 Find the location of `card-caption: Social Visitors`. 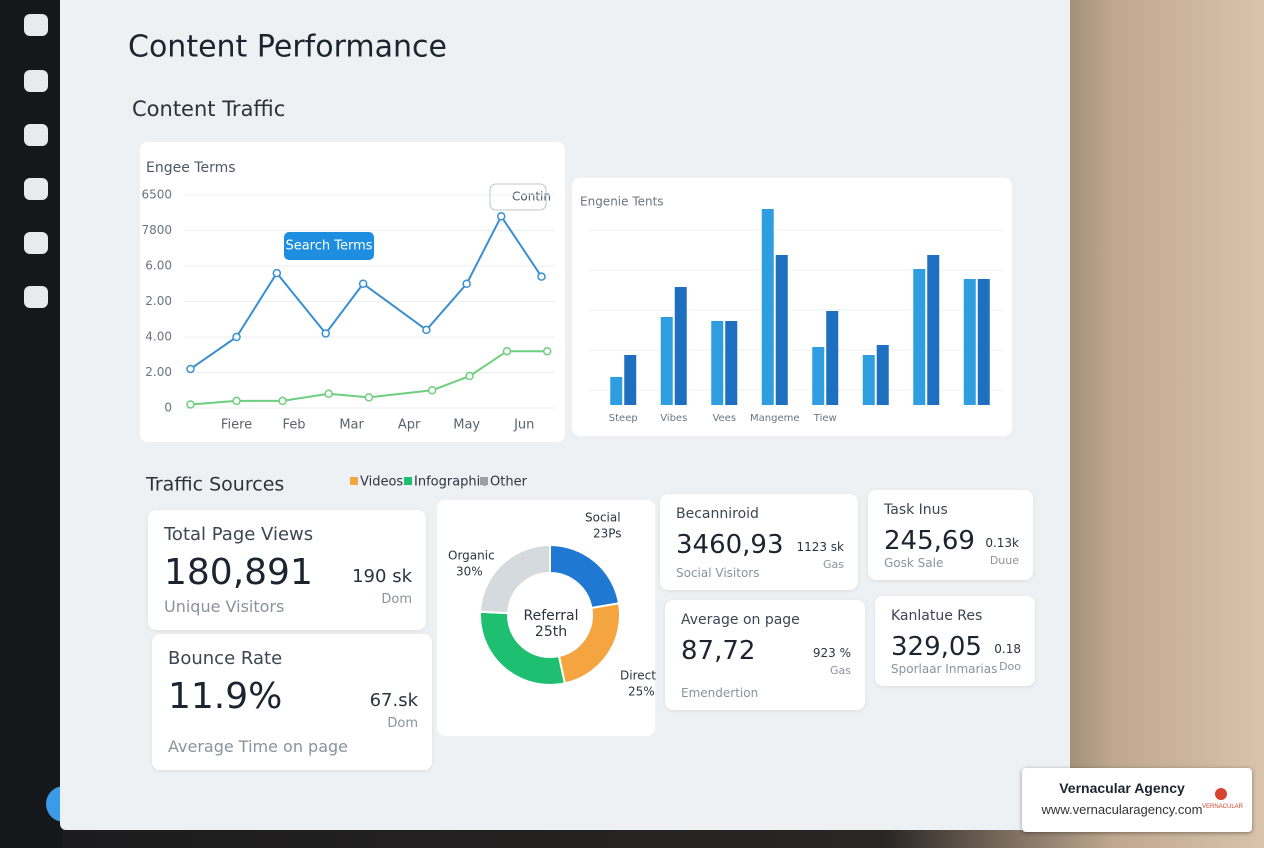

card-caption: Social Visitors is located at coordinates (718, 573).